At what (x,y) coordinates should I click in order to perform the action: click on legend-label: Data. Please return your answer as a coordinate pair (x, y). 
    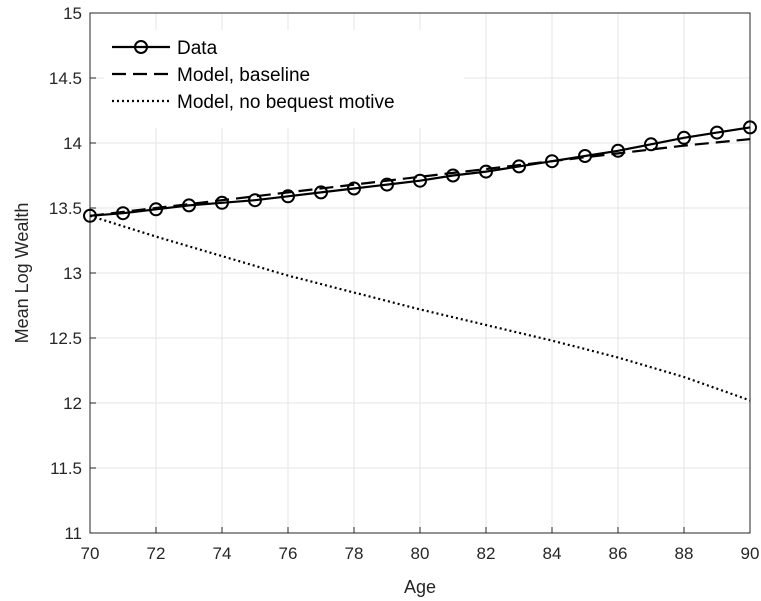
    Looking at the image, I should click on (197, 48).